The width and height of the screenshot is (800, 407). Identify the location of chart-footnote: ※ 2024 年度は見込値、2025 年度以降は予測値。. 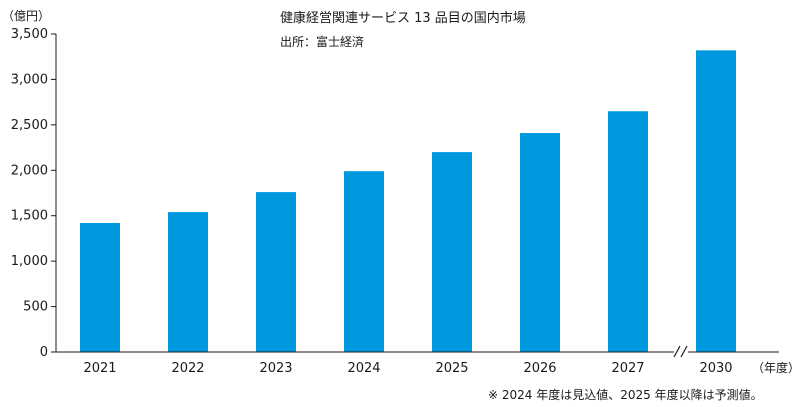
(625, 394).